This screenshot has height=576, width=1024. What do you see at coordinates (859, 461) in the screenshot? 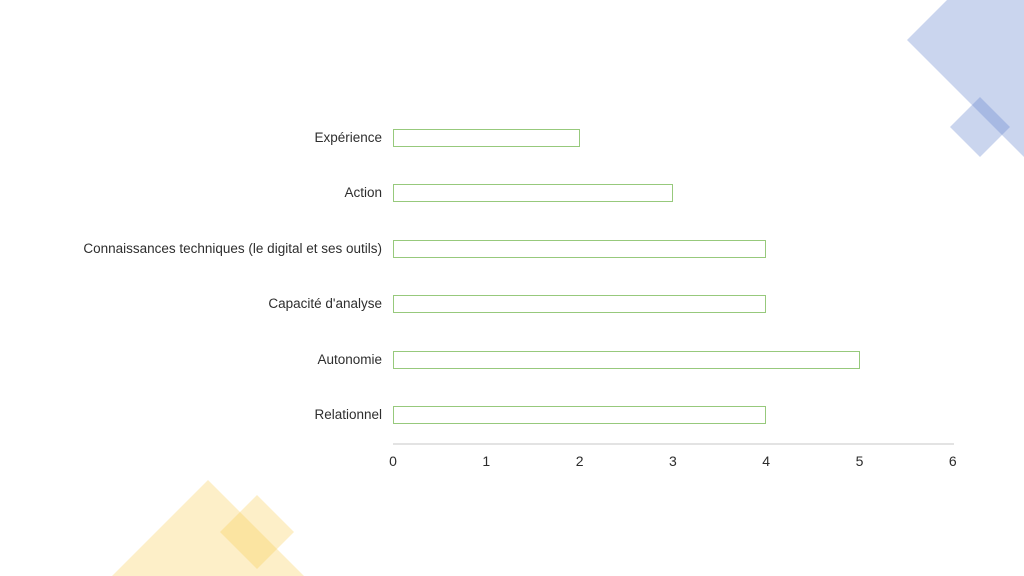
I see `x-axis-tick-label: 5` at bounding box center [859, 461].